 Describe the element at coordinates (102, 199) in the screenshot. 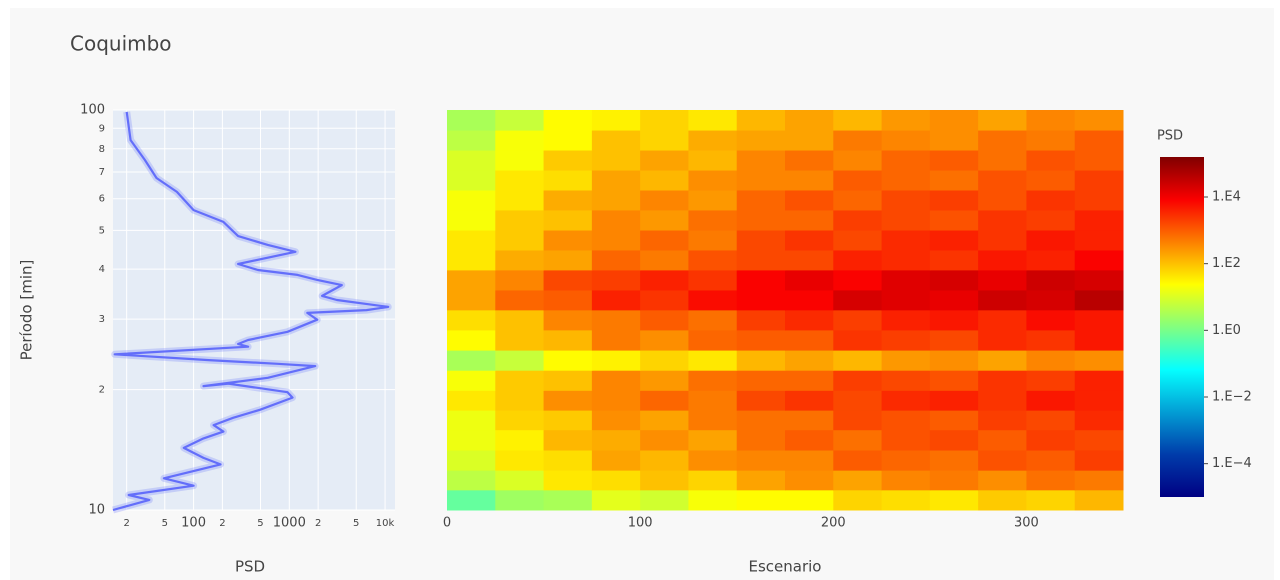

I see `y-tick-label: 6` at that location.